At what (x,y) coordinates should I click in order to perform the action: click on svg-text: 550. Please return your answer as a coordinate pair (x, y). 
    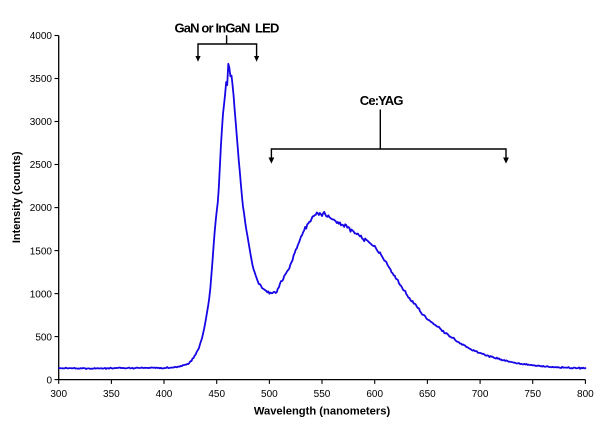
    Looking at the image, I should click on (322, 394).